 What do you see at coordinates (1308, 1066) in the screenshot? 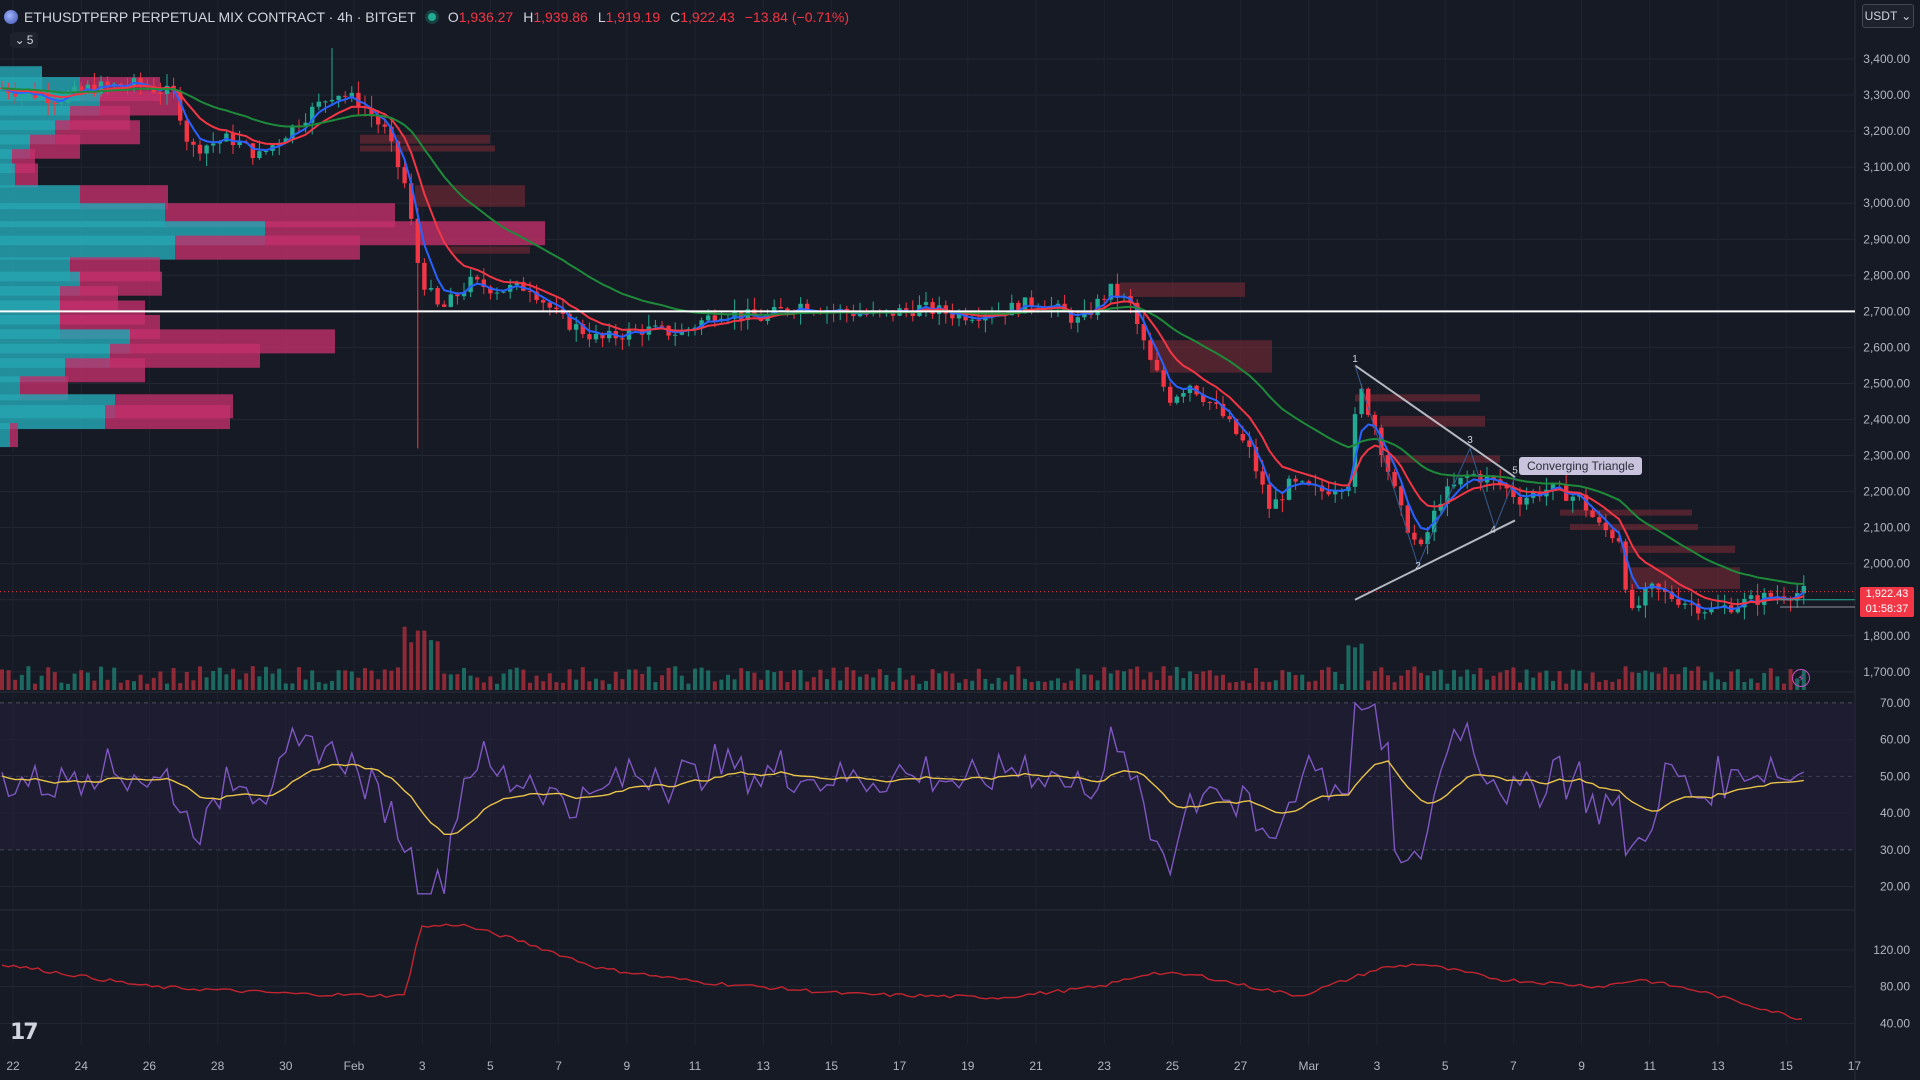
I see `time-tick-label: Mar` at bounding box center [1308, 1066].